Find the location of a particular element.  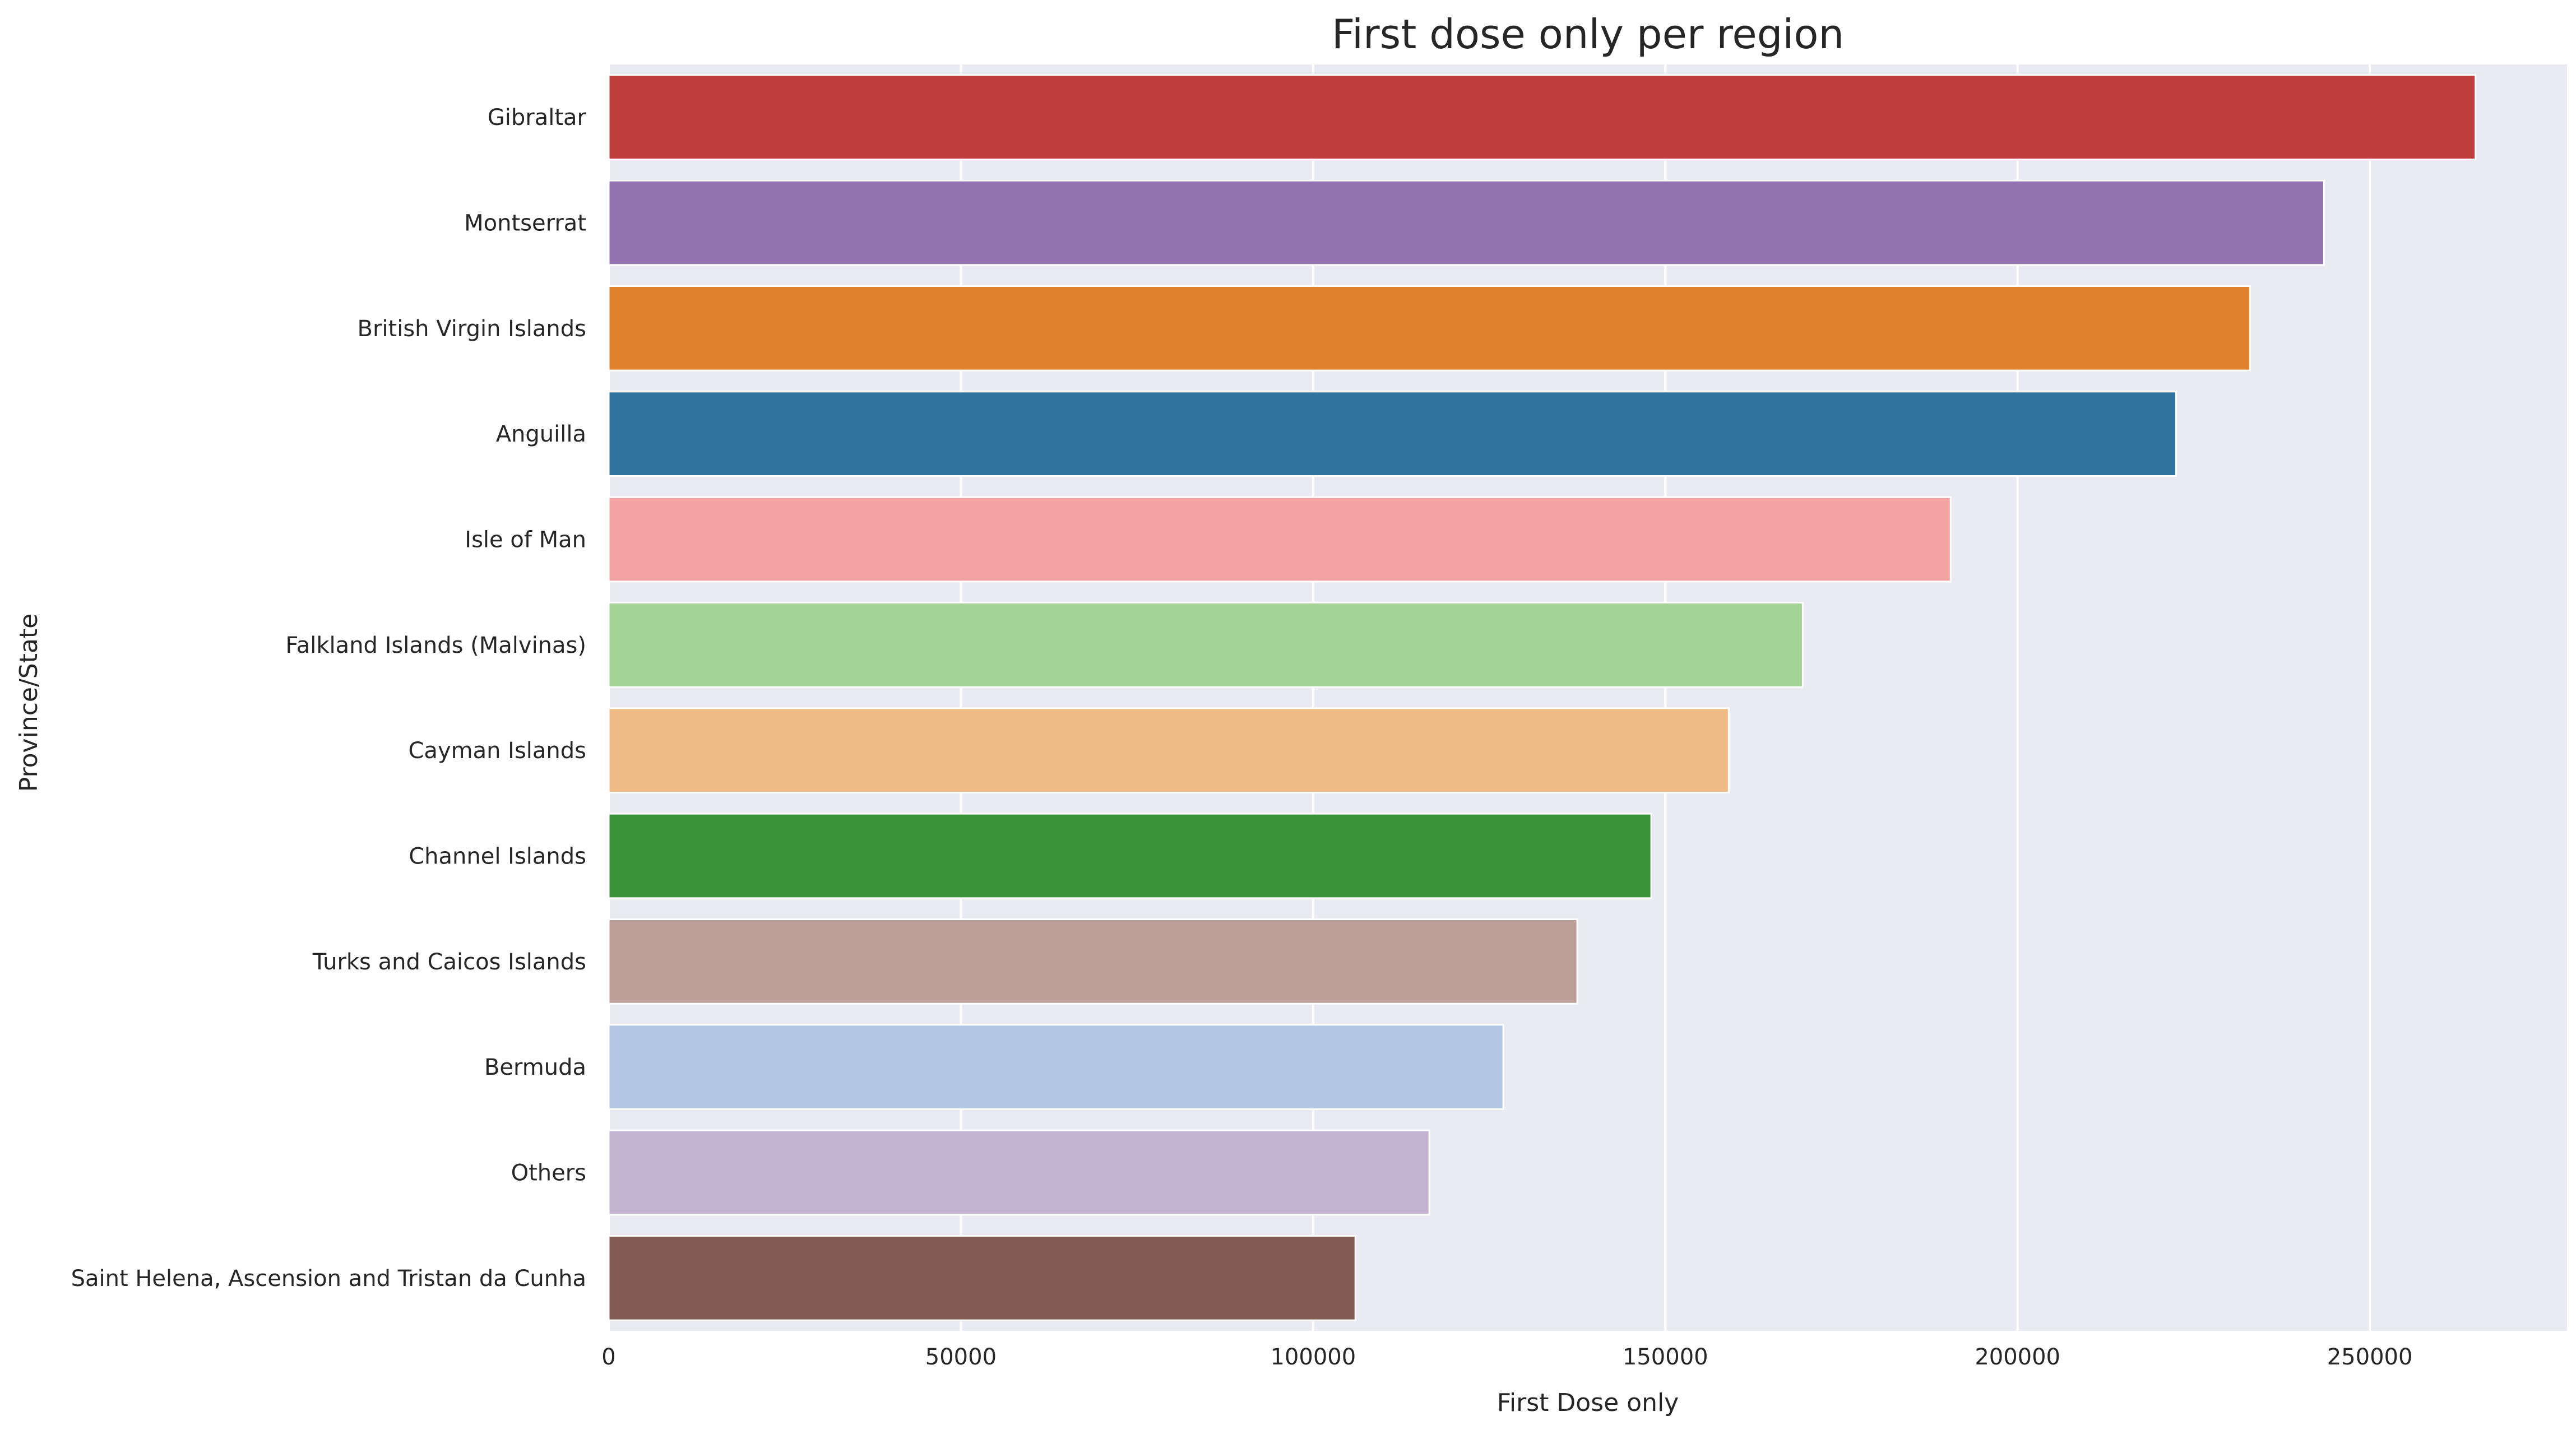

bar-saint-helena-ascension-and-tristan-da-cunha is located at coordinates (982, 1278).